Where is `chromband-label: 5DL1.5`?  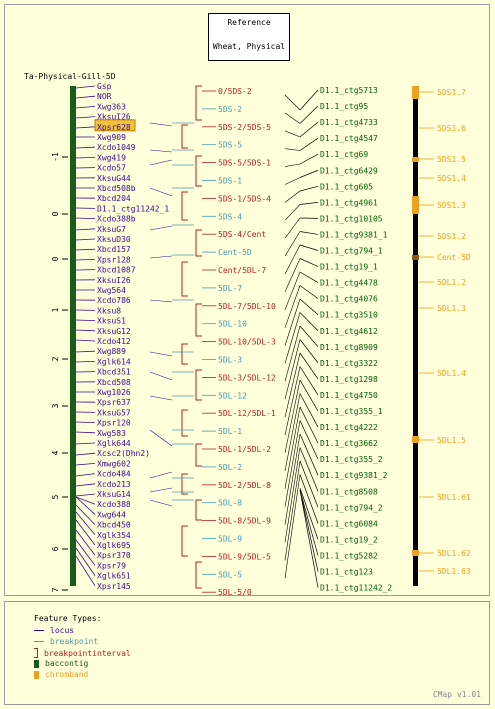 chromband-label: 5DL1.5 is located at coordinates (451, 440).